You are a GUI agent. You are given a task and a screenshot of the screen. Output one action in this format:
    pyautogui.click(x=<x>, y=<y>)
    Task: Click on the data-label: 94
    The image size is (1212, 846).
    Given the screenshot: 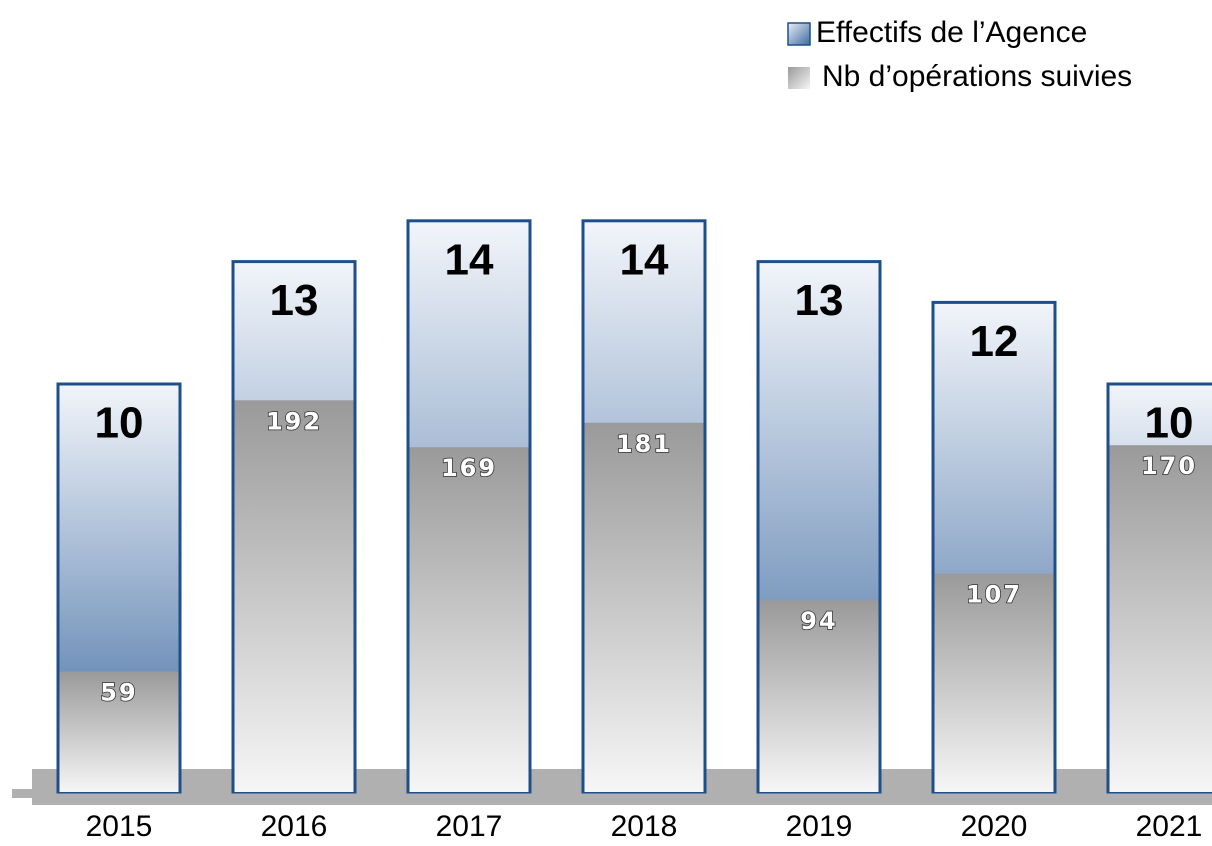 What is the action you would take?
    pyautogui.click(x=818, y=621)
    